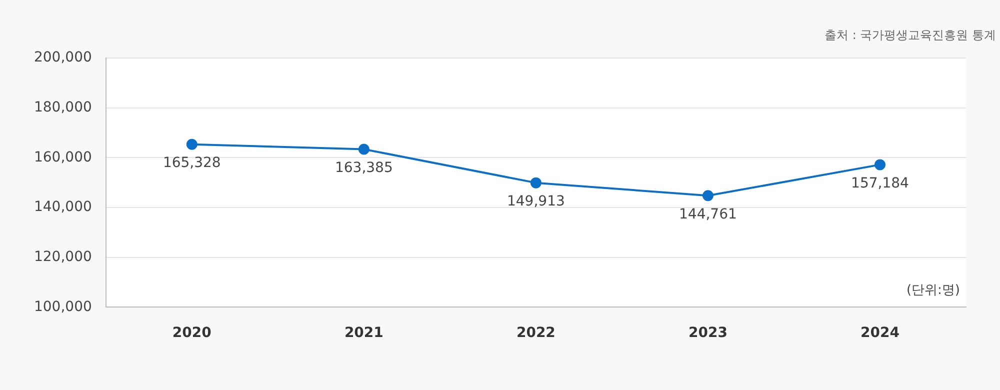  Describe the element at coordinates (880, 333) in the screenshot. I see `x-tick-label: 2024` at that location.